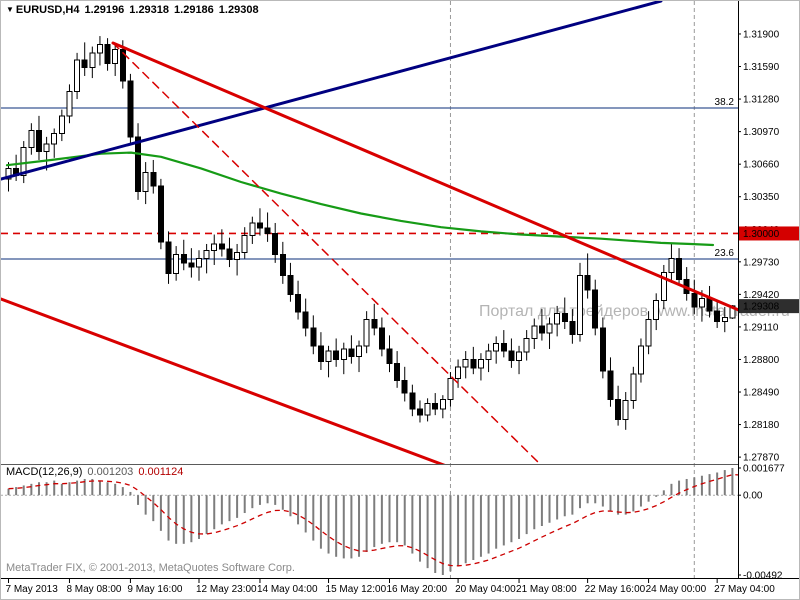  Describe the element at coordinates (47, 10) in the screenshot. I see `chart-symbol-period: EURUSD,H4` at that location.